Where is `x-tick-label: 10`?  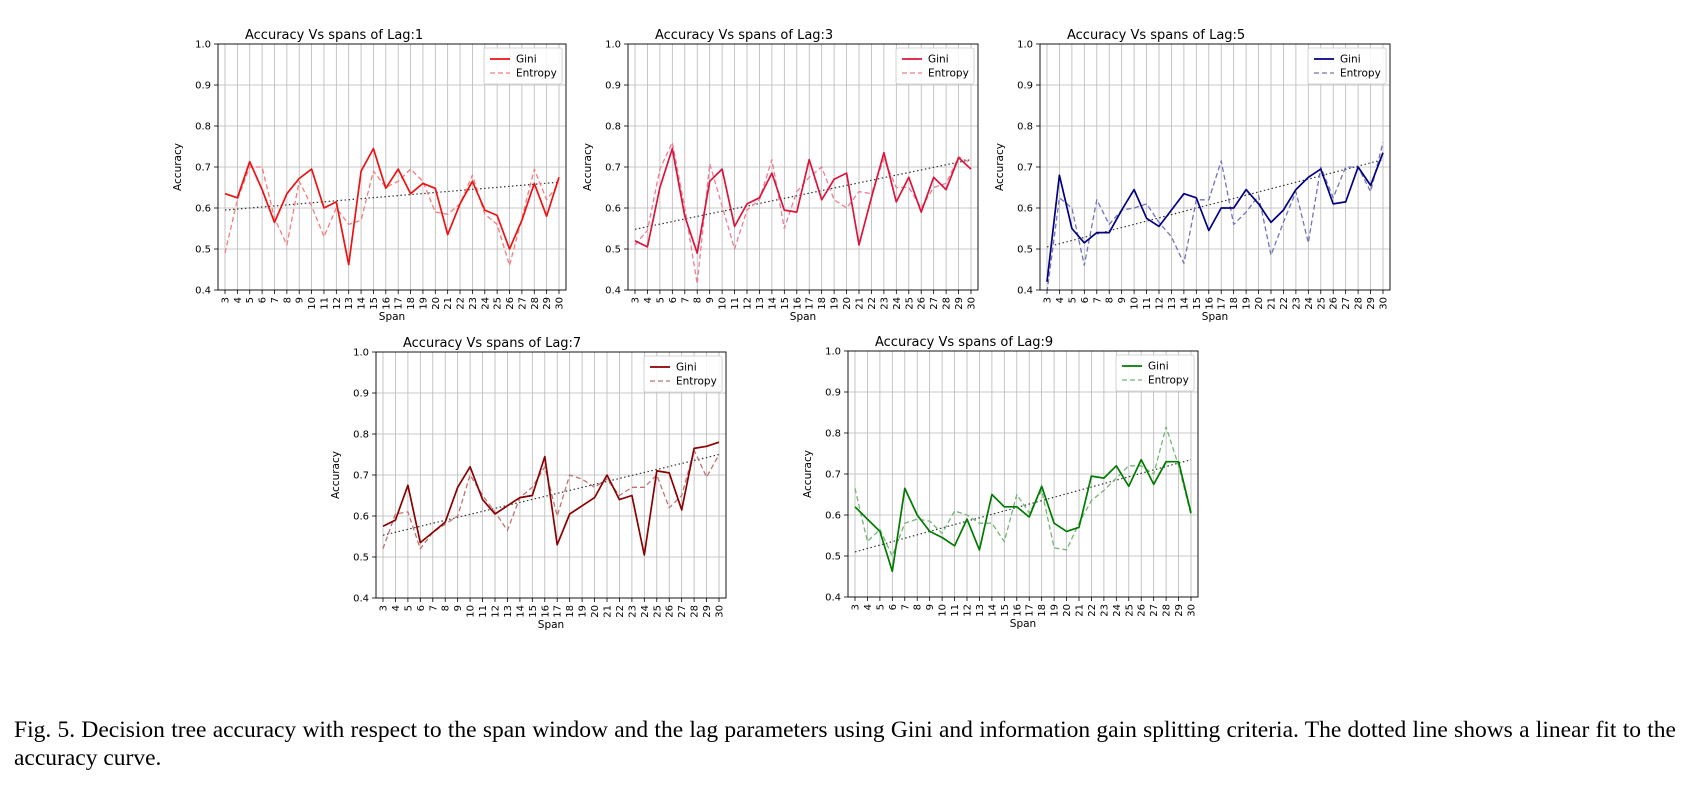
x-tick-label: 10 is located at coordinates (1135, 303).